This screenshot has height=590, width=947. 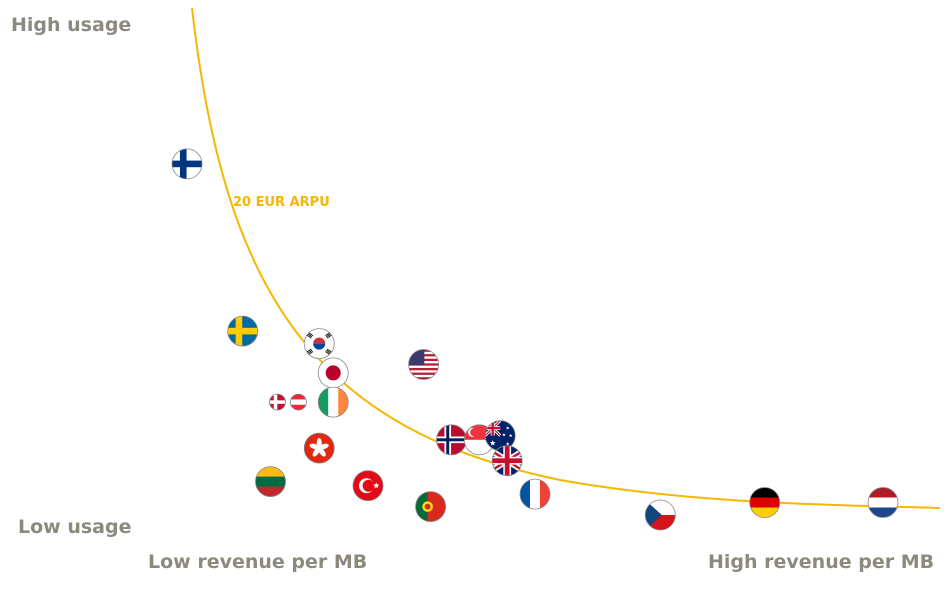 What do you see at coordinates (535, 494) in the screenshot?
I see `france-flag` at bounding box center [535, 494].